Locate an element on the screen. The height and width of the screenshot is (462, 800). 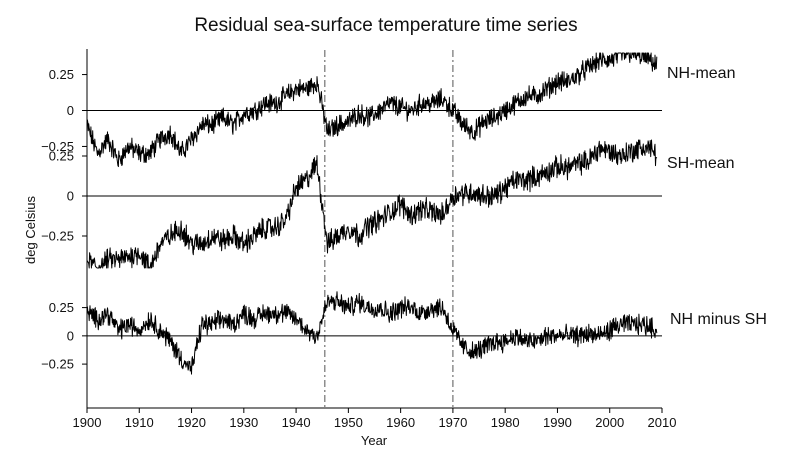
x-tick-label: 2010 is located at coordinates (662, 422).